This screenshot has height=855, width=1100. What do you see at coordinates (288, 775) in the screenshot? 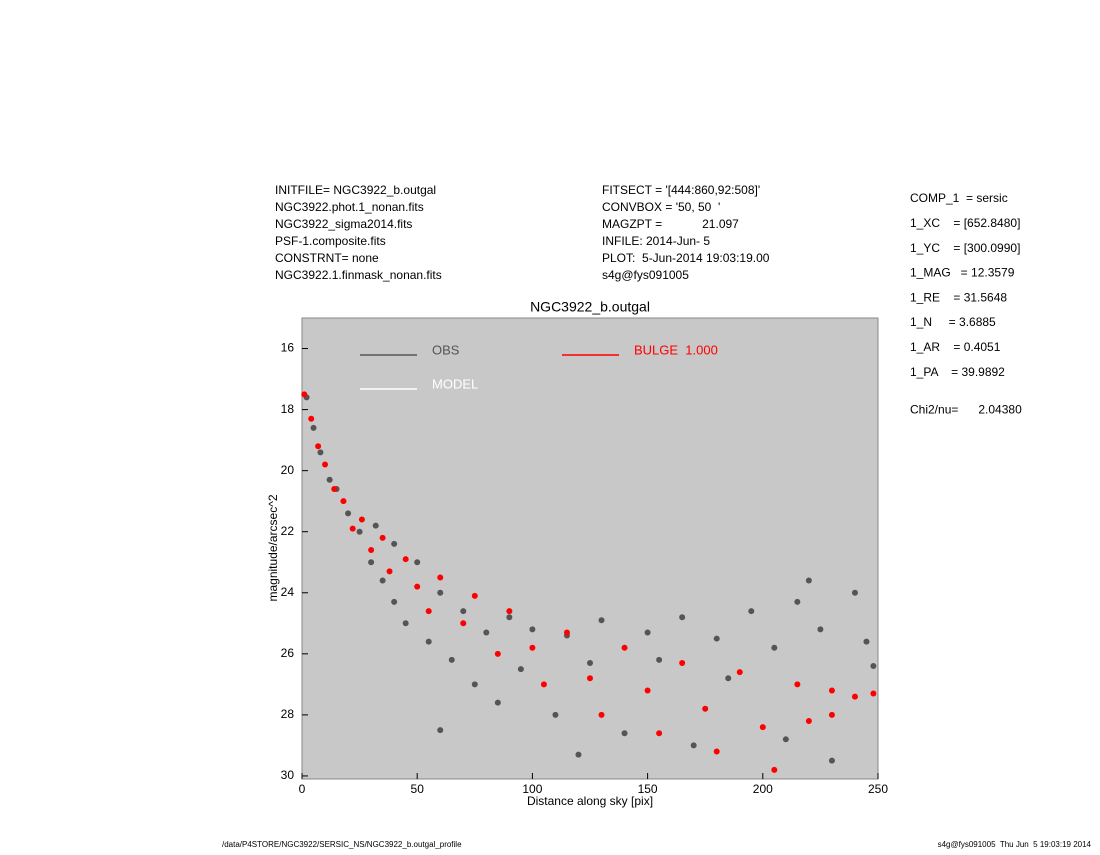
I see `y-tick-label: 30` at bounding box center [288, 775].